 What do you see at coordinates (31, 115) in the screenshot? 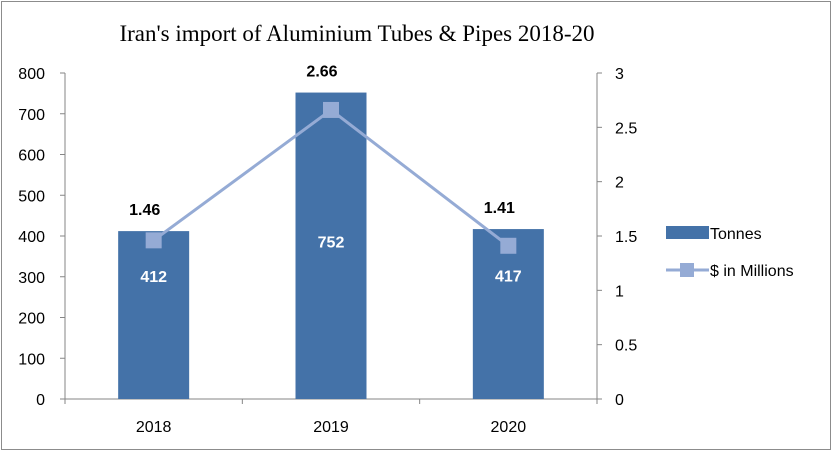
I see `left-tick-label: 700` at bounding box center [31, 115].